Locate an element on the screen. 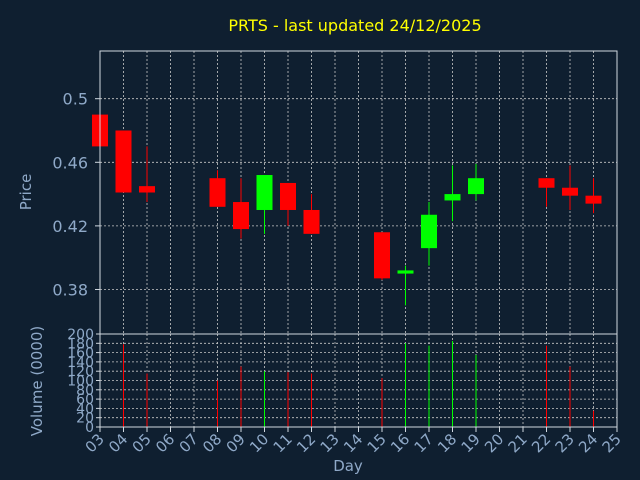  chart-title: PRTS - last updated 24/12/2025 is located at coordinates (354, 25).